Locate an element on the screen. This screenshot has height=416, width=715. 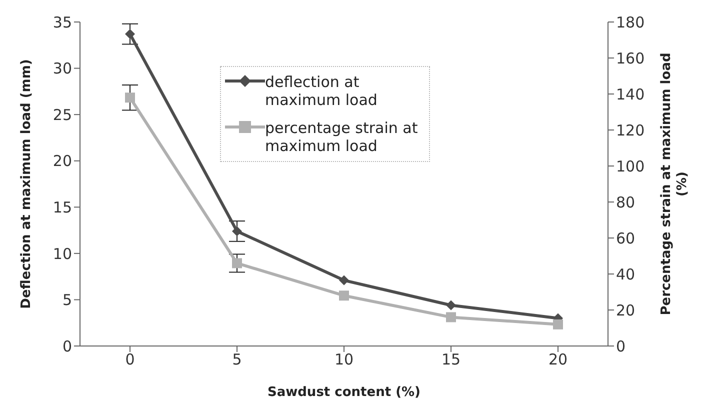
legend-label: deflection at maximum load is located at coordinates (321, 91).